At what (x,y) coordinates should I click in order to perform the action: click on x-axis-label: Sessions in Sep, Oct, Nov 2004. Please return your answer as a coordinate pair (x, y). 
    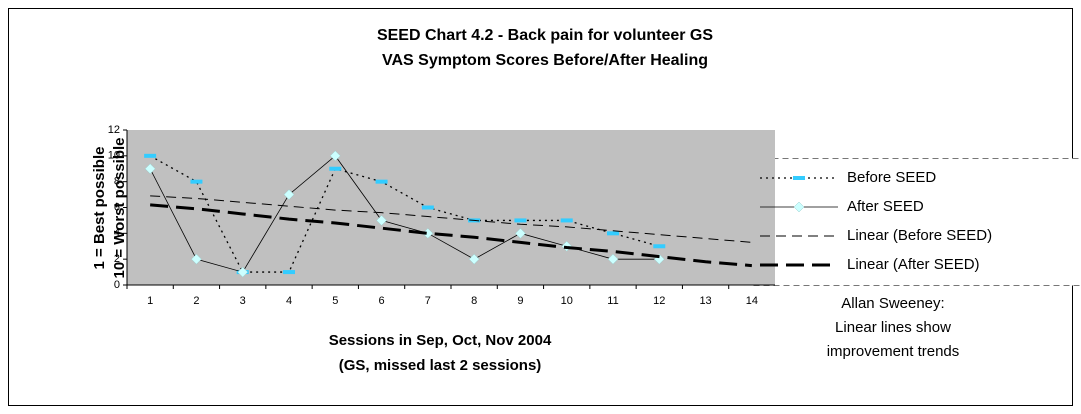
    Looking at the image, I should click on (440, 340).